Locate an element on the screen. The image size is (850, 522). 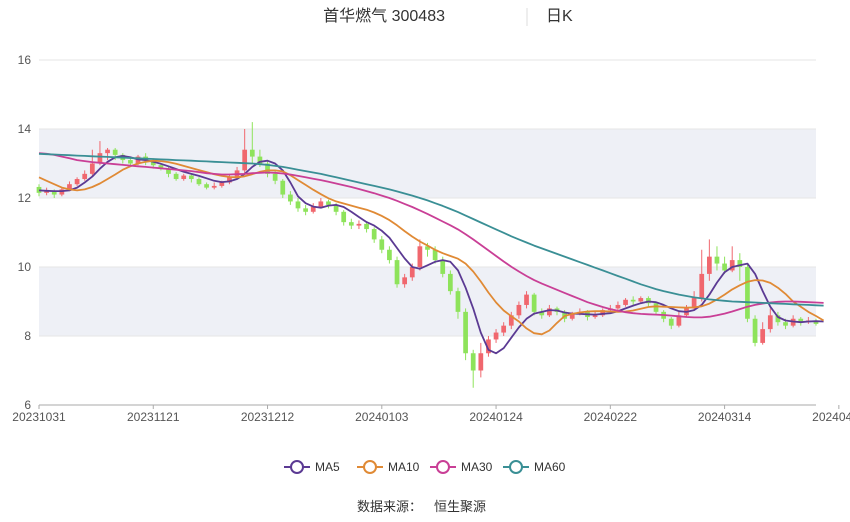
legend-label: MA5 is located at coordinates (327, 467).